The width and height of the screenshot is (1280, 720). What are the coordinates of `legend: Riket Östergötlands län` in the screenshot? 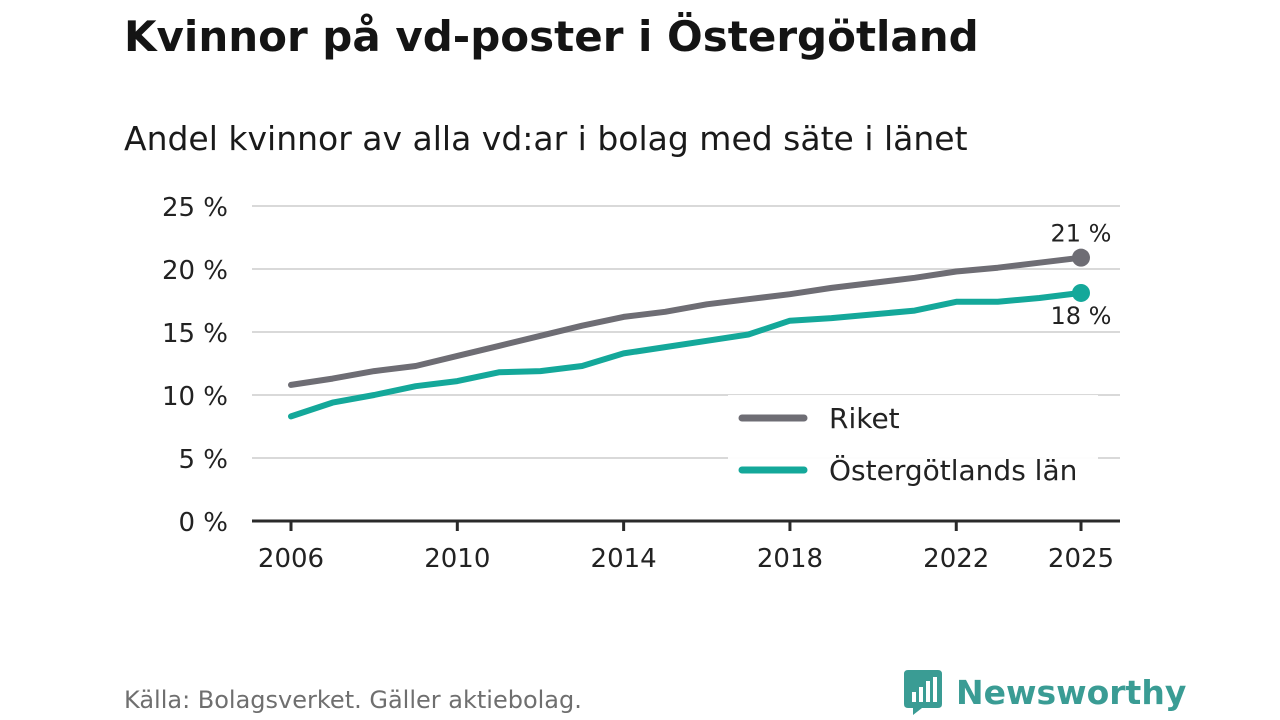 It's located at (913, 450).